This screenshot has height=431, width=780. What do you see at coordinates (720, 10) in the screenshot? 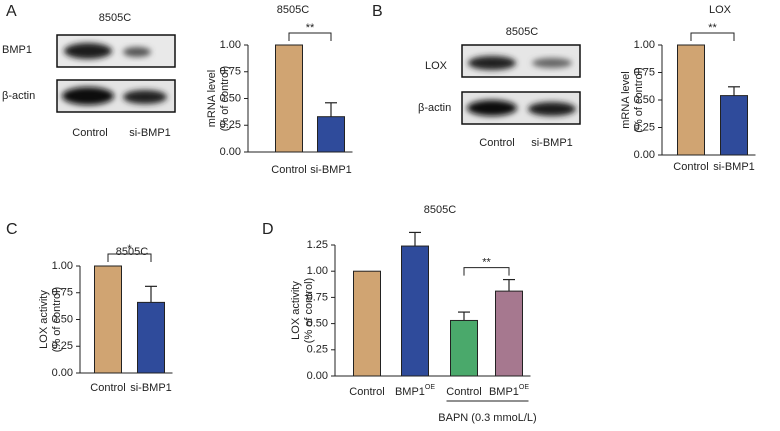
I see `chart-title: LOX` at bounding box center [720, 10].